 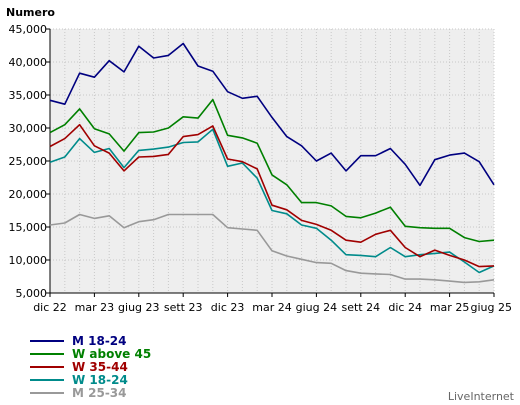 What do you see at coordinates (28, 227) in the screenshot?
I see `y-tick-label: 15,000` at bounding box center [28, 227].